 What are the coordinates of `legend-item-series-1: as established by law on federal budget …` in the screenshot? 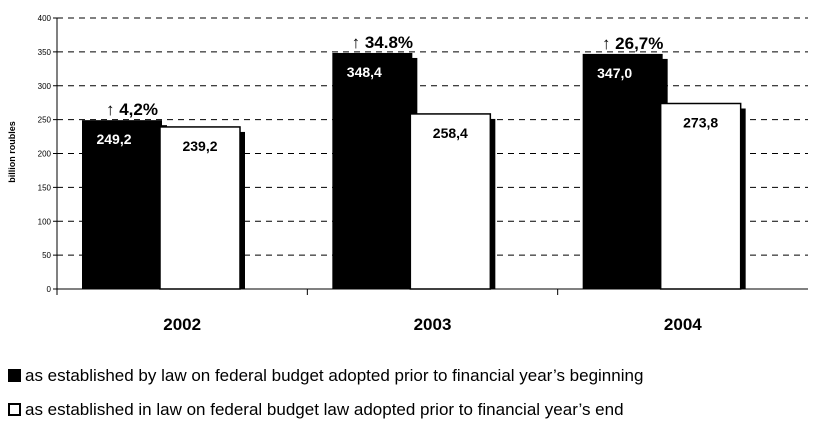 It's located at (325, 376).